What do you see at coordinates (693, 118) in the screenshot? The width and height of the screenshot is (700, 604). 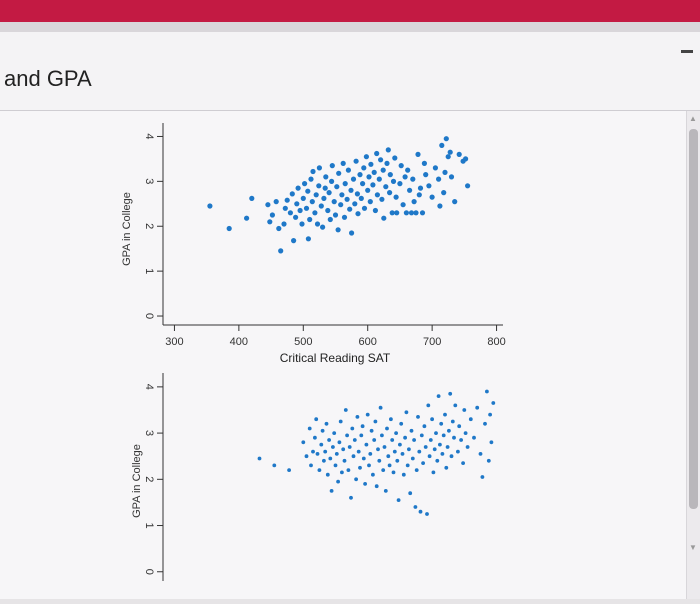 I see `scroll-up-icon: ▲` at bounding box center [693, 118].